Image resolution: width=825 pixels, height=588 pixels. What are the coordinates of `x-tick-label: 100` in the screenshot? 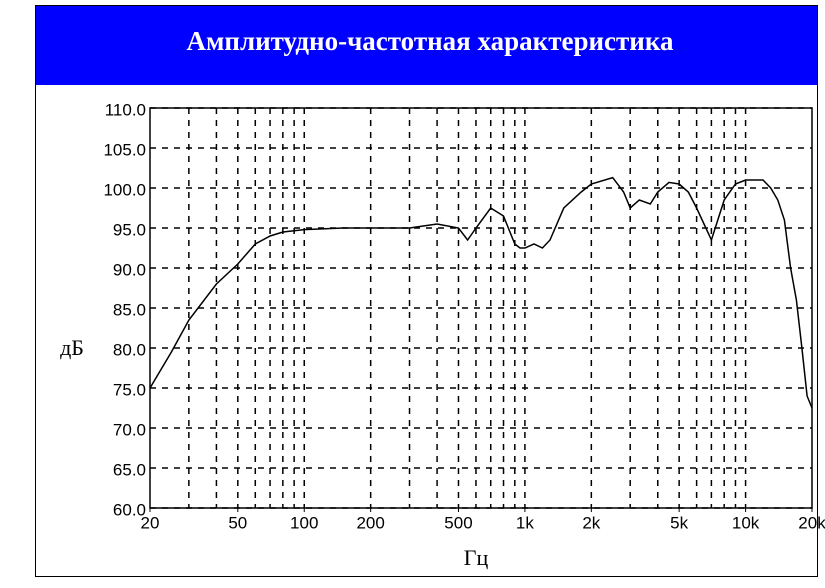 It's located at (304, 522).